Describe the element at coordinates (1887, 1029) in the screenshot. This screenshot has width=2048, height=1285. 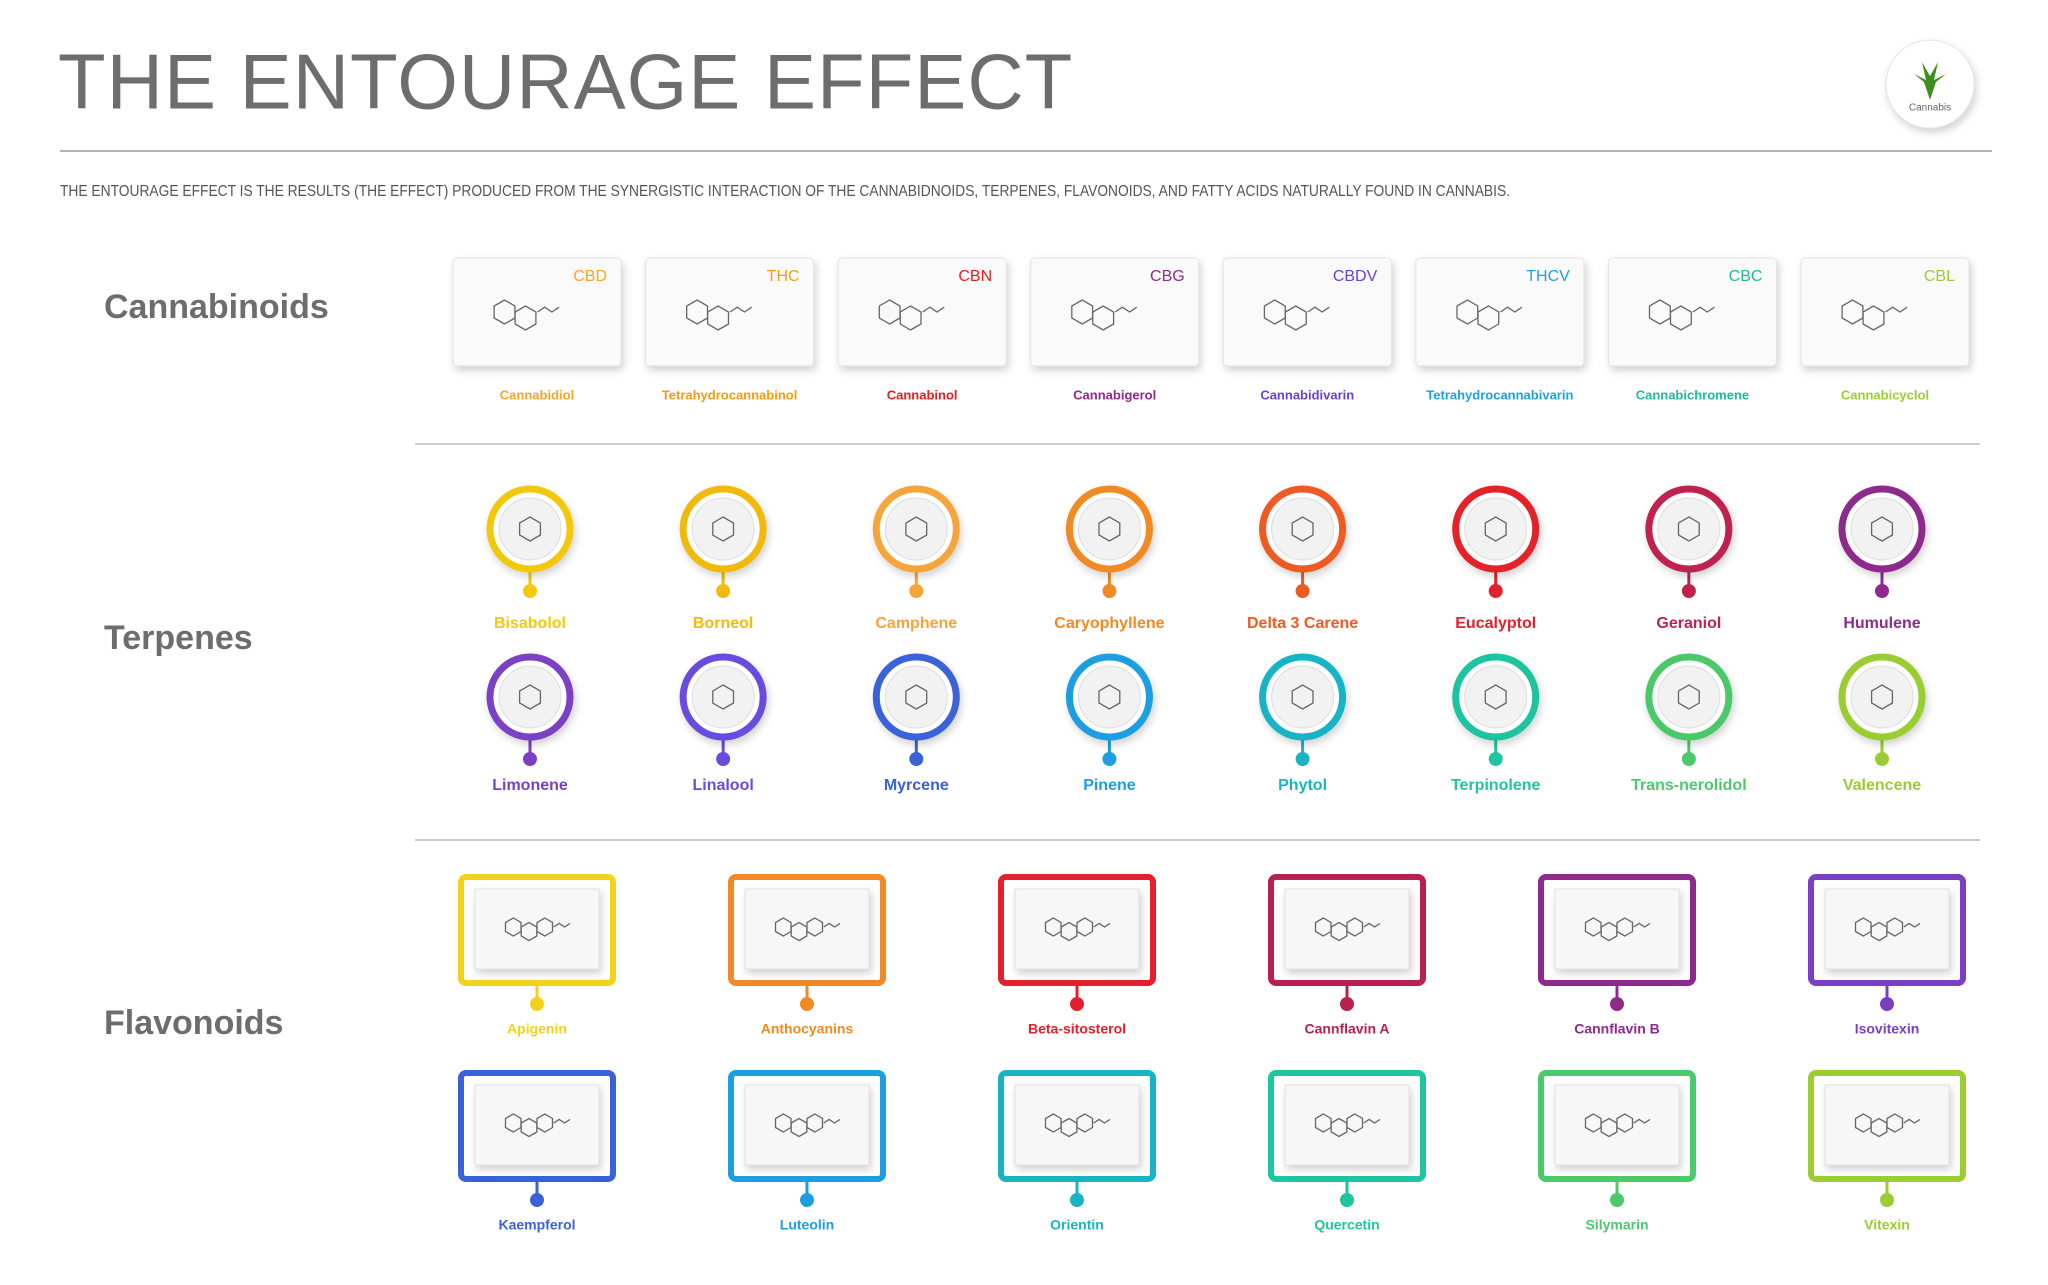
I see `compound-name: Isovitexin` at that location.